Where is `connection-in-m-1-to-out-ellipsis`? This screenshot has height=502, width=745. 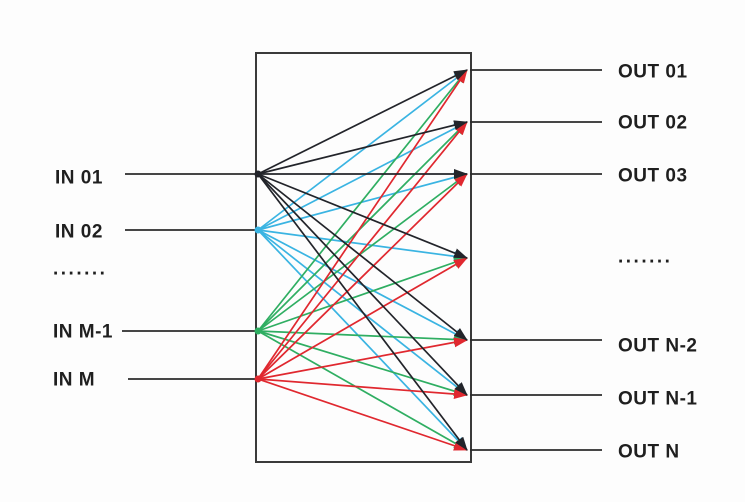
connection-in-m-1-to-out-ellipsis is located at coordinates (362, 294).